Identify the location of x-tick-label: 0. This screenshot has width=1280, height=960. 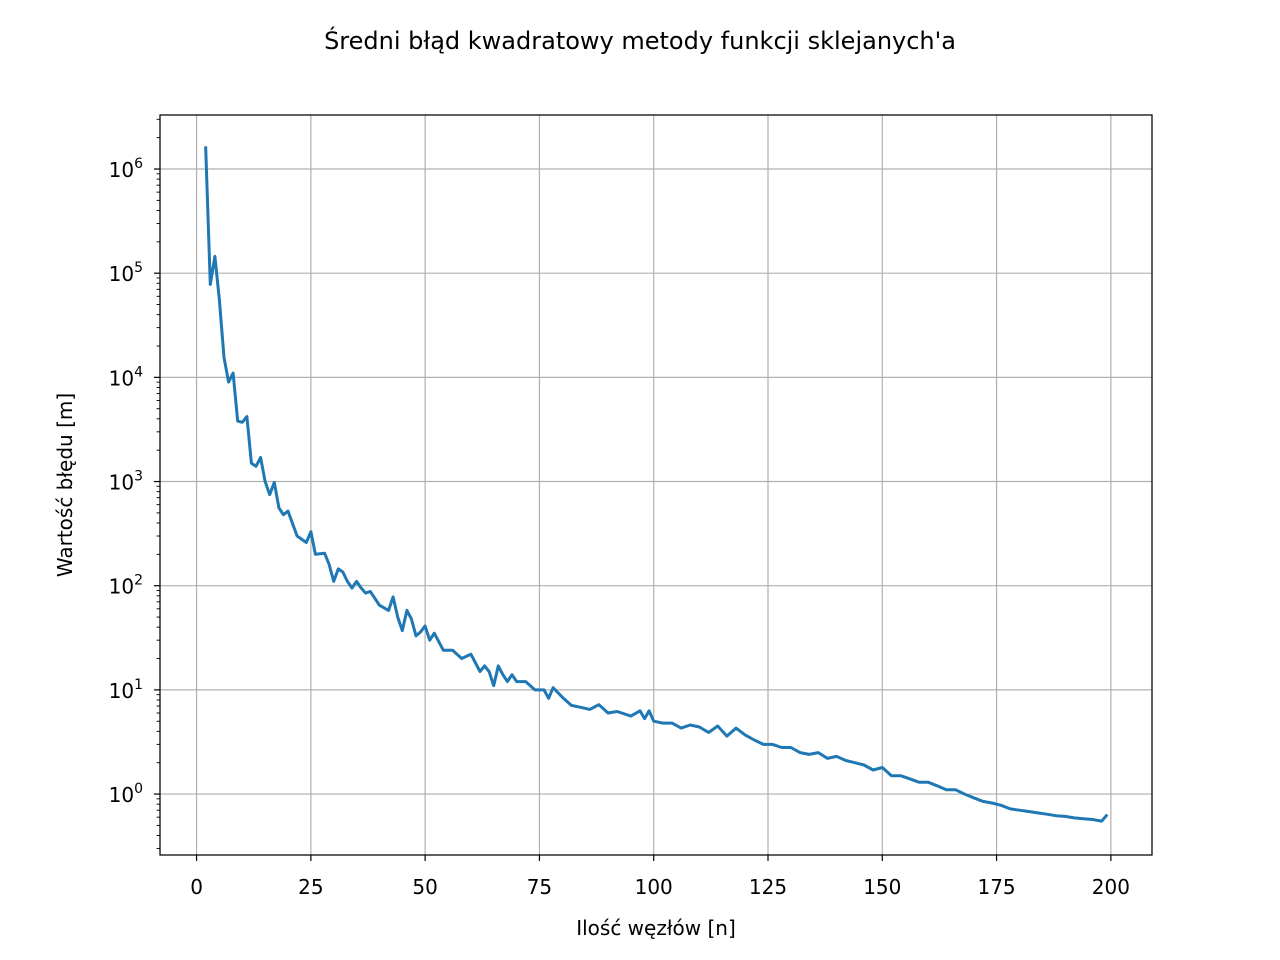
(196, 887).